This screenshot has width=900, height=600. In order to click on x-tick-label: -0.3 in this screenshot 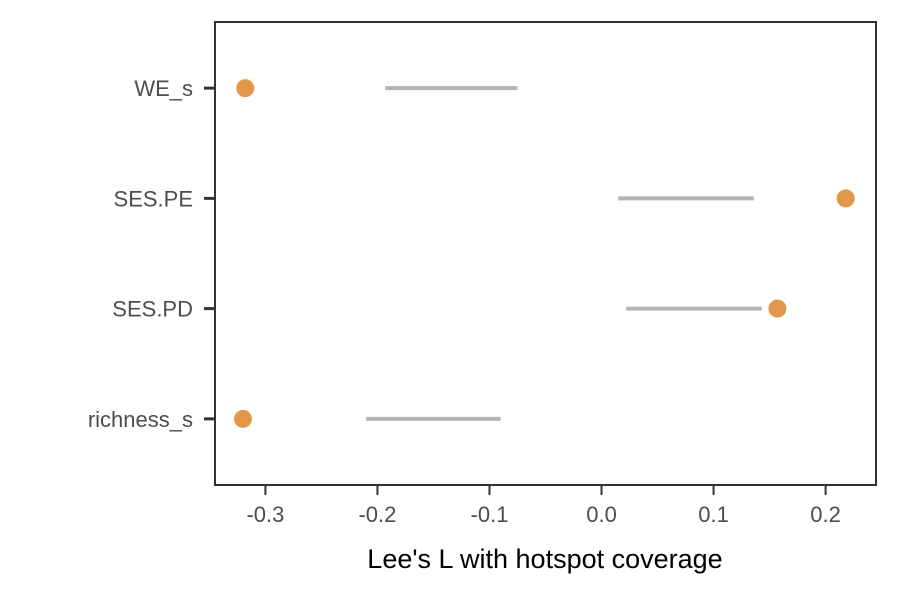, I will do `click(265, 514)`.